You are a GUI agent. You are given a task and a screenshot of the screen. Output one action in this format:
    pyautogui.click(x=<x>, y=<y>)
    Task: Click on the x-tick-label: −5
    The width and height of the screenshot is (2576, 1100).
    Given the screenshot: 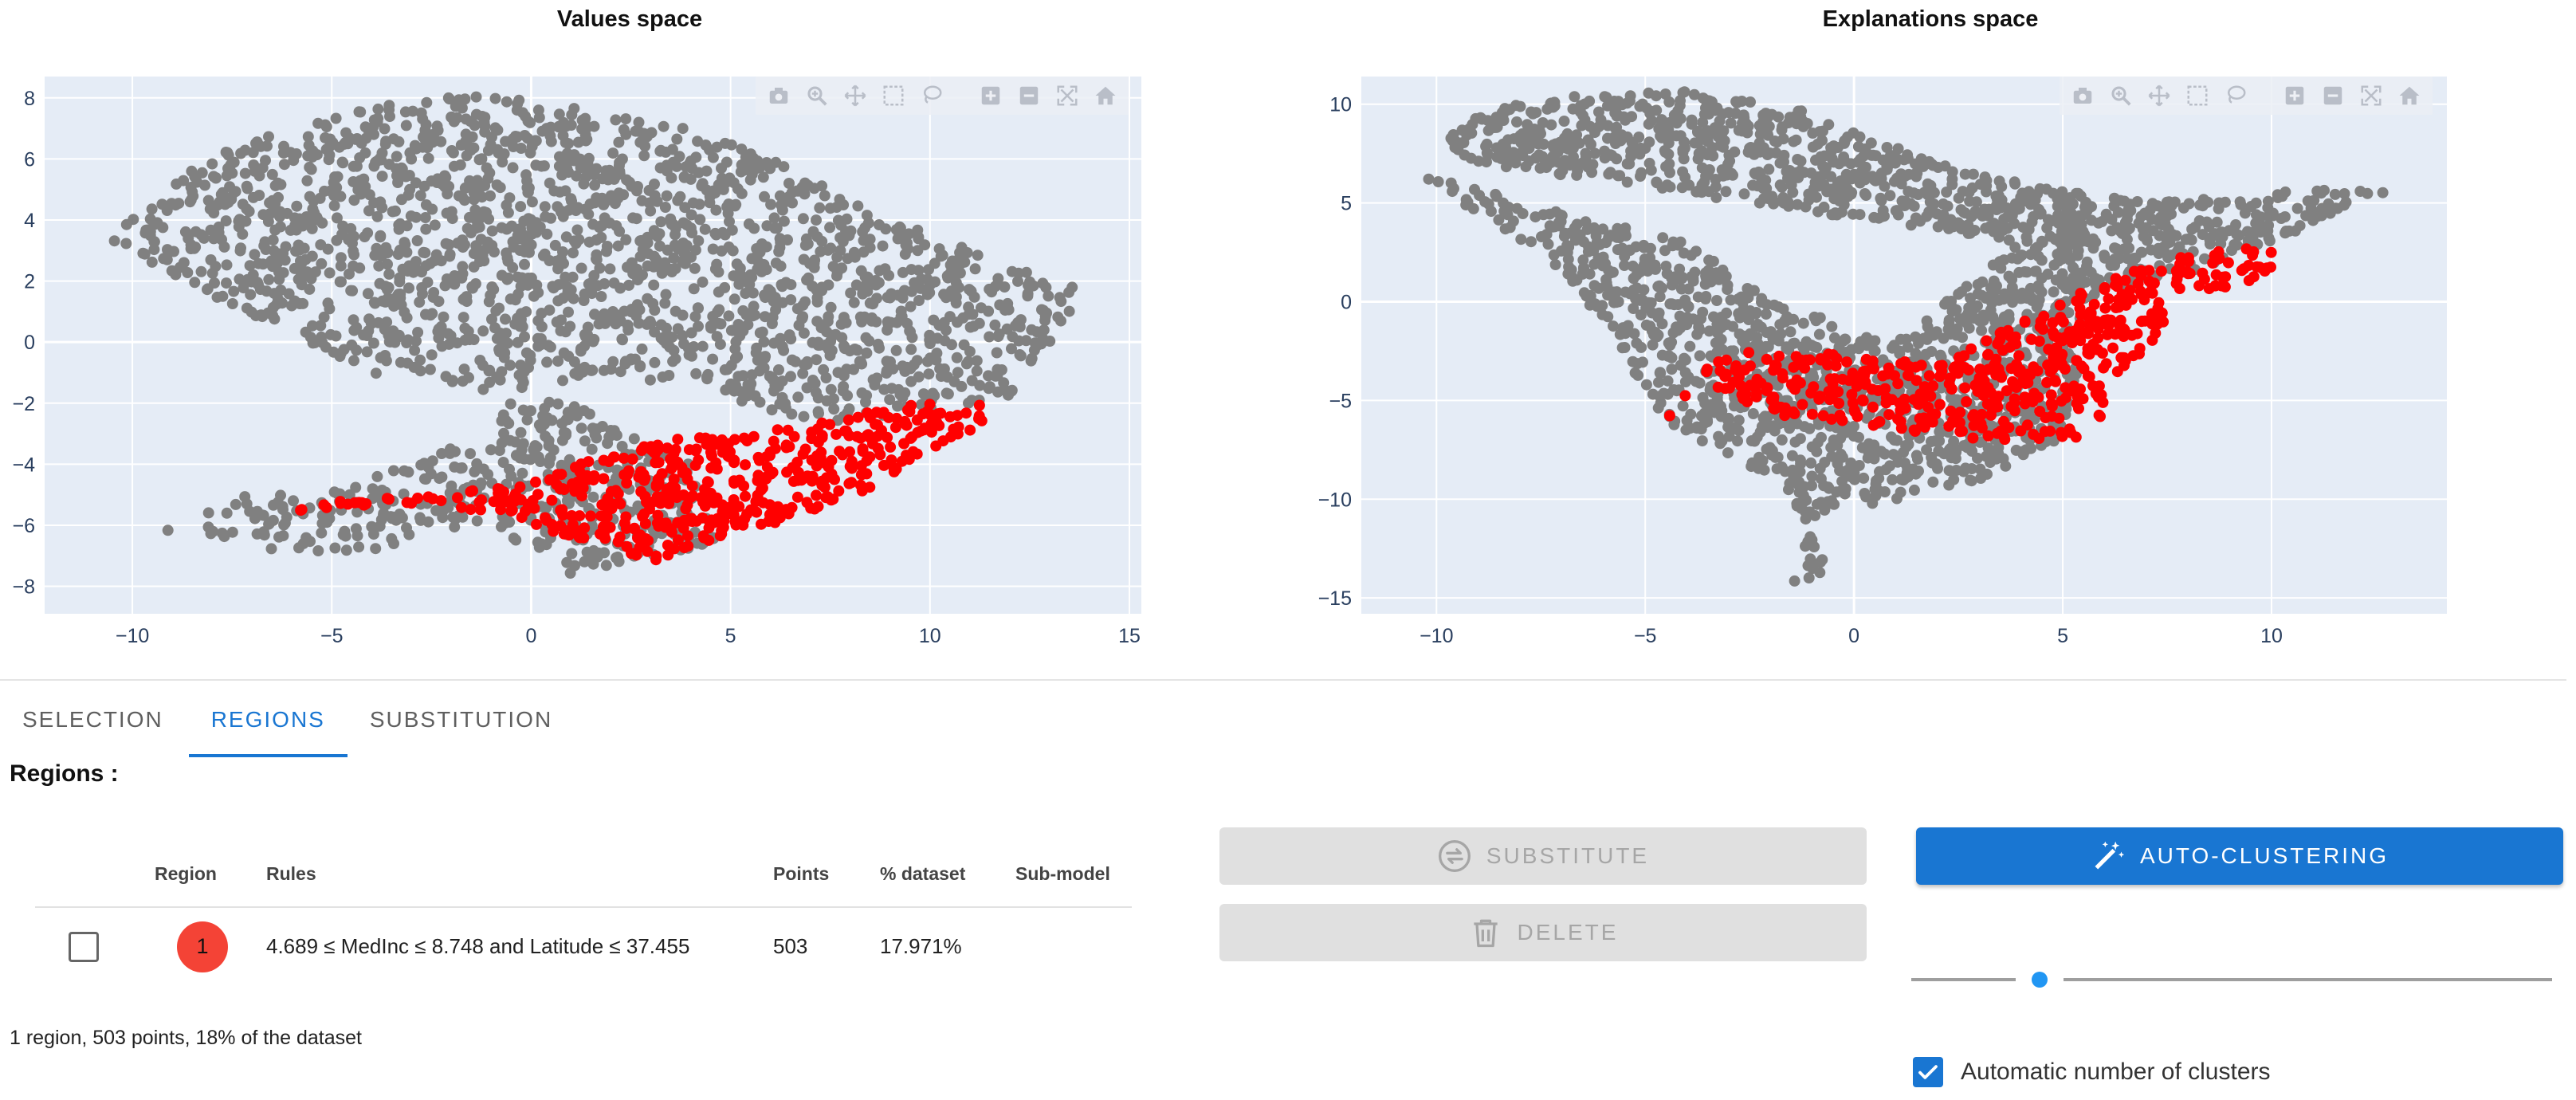 What is the action you would take?
    pyautogui.click(x=332, y=636)
    